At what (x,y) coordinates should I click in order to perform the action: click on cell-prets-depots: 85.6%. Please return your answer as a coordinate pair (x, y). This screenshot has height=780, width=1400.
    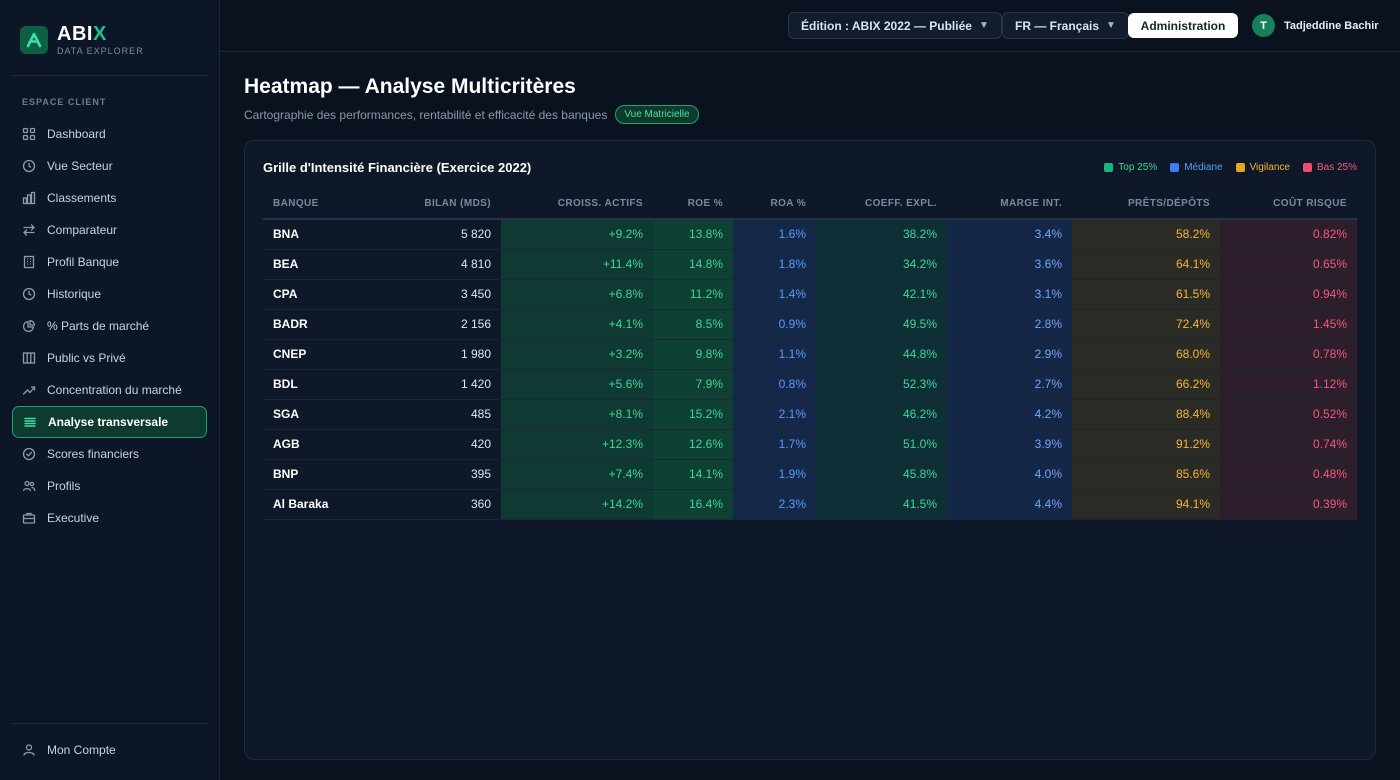
    Looking at the image, I should click on (1146, 474).